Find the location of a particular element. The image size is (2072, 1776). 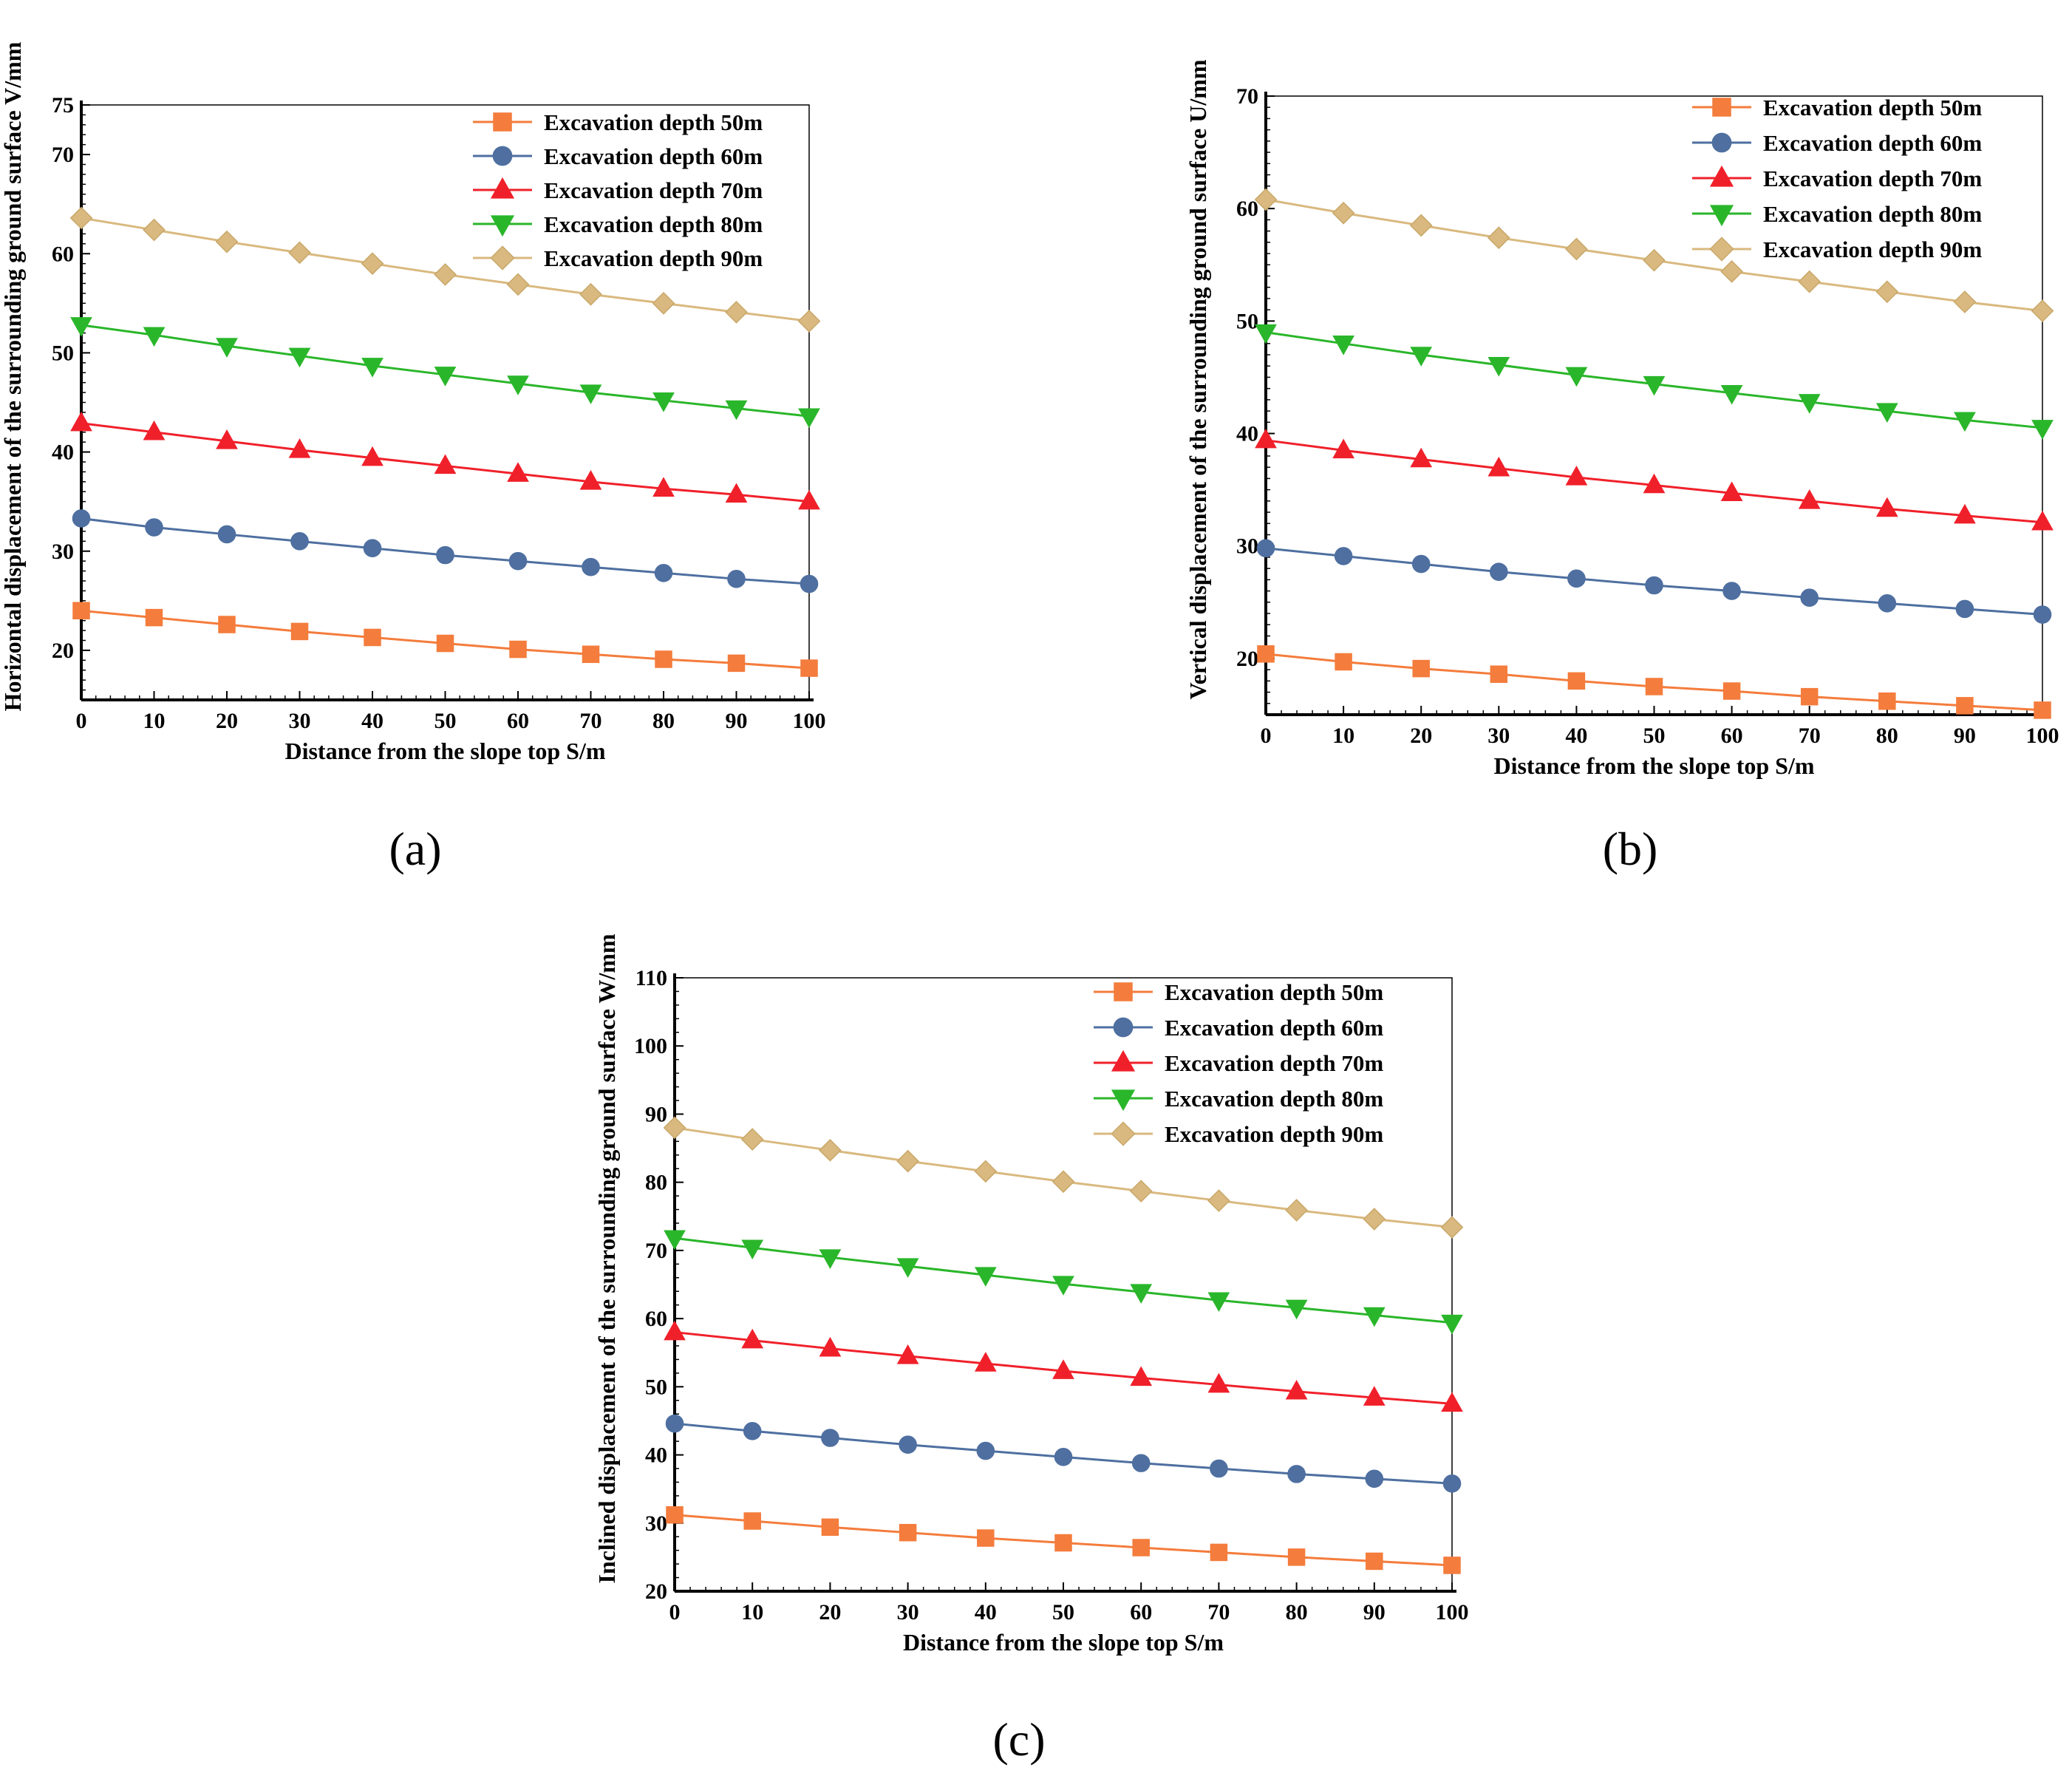

panel-label: (b) is located at coordinates (1630, 849).